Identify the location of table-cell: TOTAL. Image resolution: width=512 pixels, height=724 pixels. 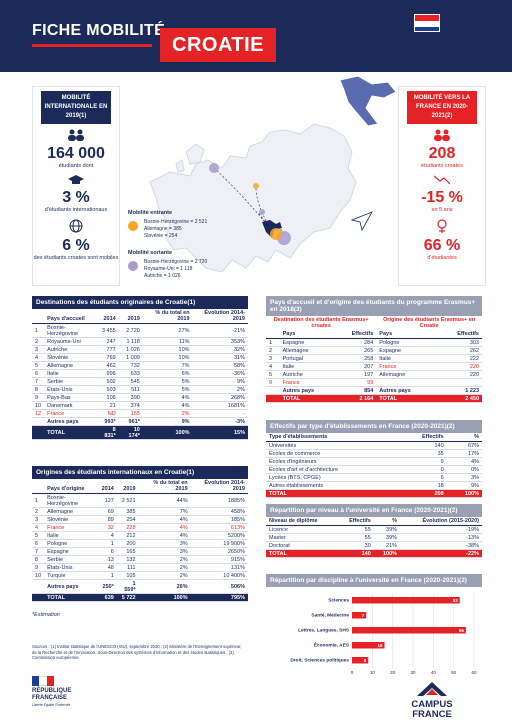
(406, 398).